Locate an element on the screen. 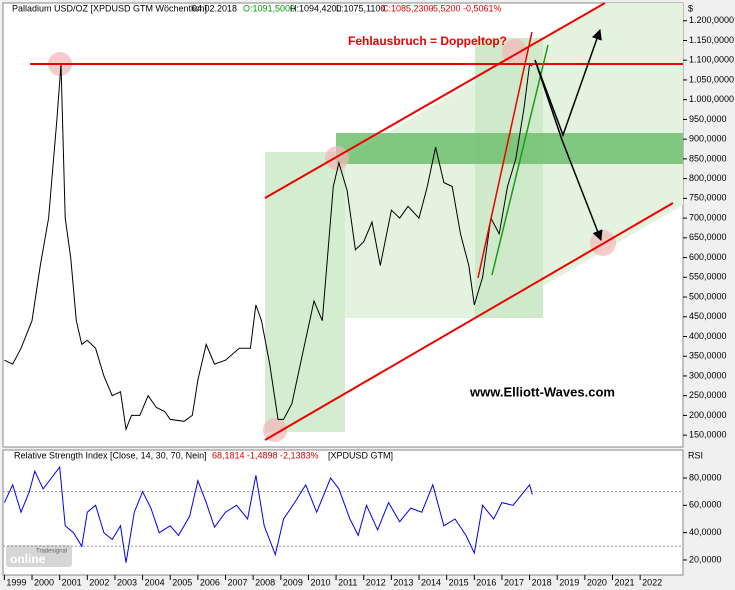  x-tick-label: 2021 is located at coordinates (625, 582).